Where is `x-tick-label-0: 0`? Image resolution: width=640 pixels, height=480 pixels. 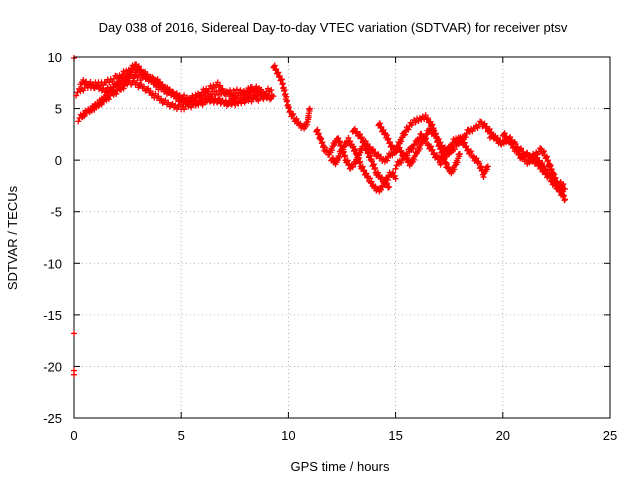
x-tick-label-0: 0 is located at coordinates (73, 435).